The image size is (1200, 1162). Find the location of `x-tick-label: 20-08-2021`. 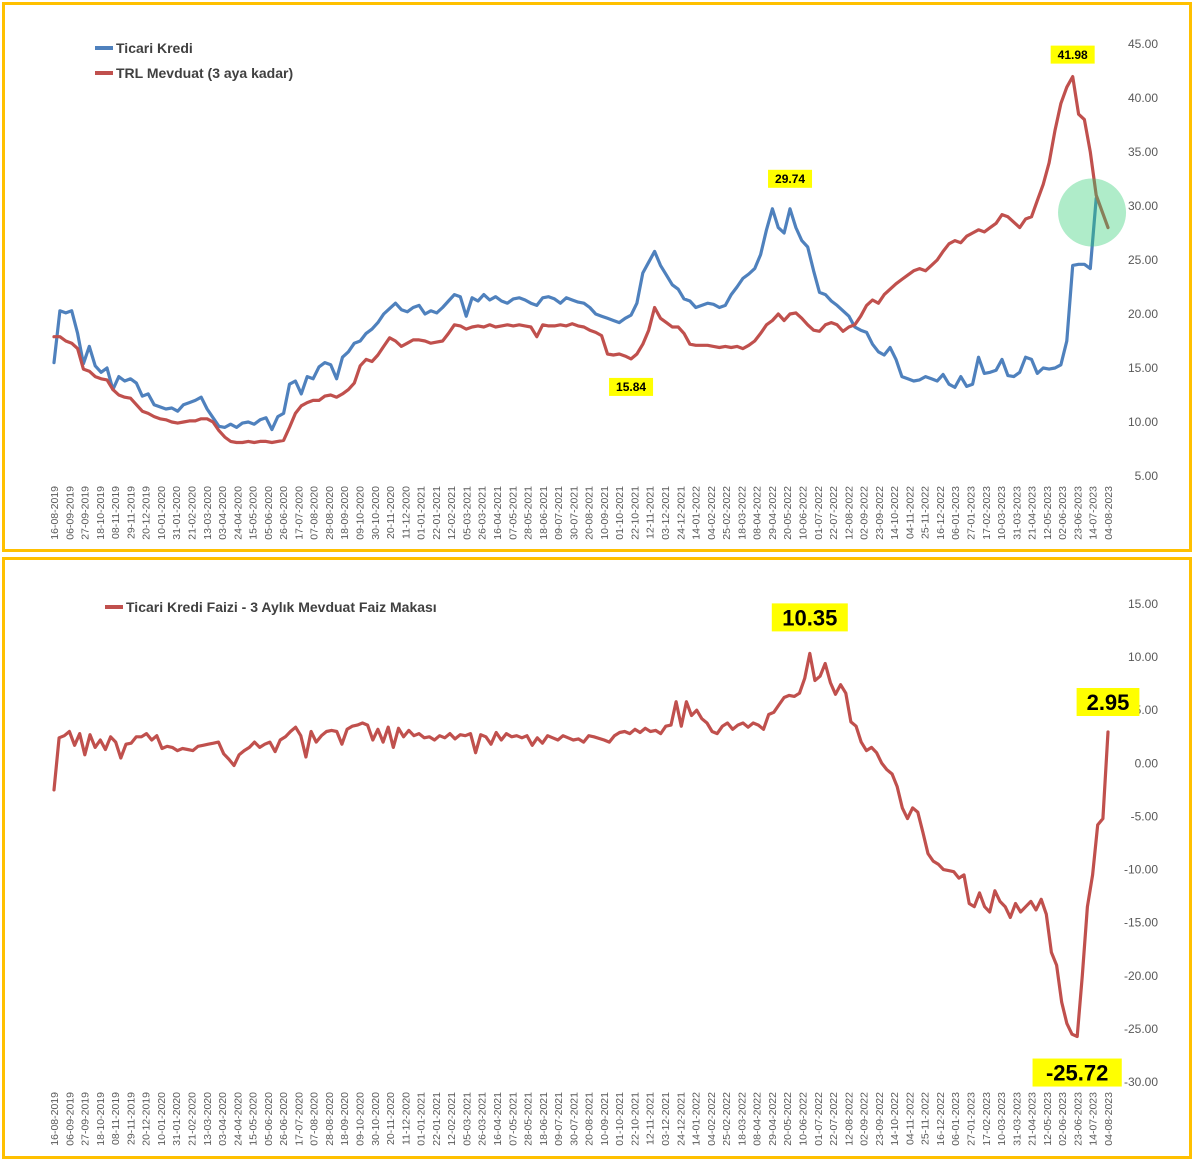

x-tick-label: 20-08-2021 is located at coordinates (590, 1119).